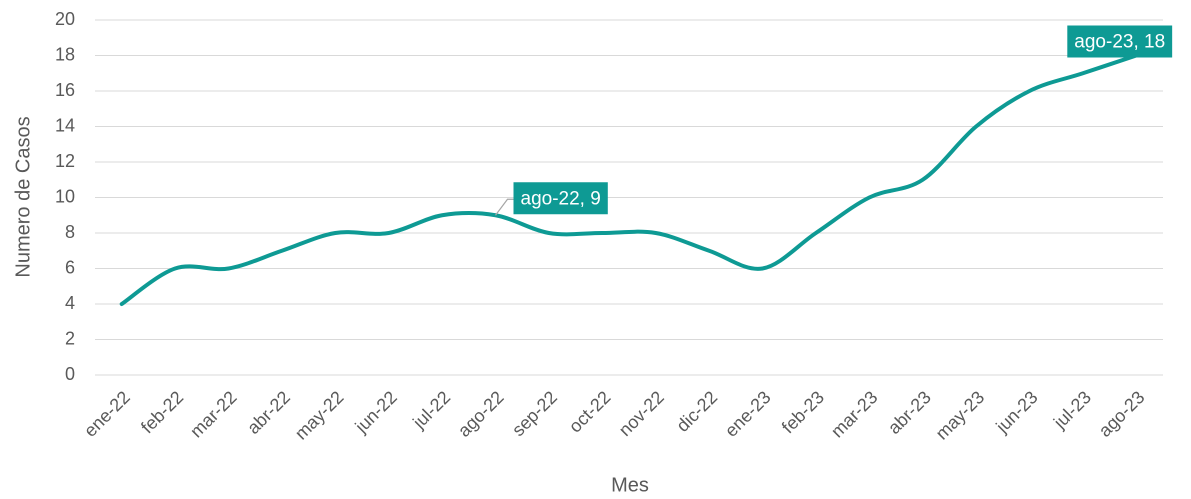  What do you see at coordinates (696, 411) in the screenshot?
I see `x-tick-label: dic-22` at bounding box center [696, 411].